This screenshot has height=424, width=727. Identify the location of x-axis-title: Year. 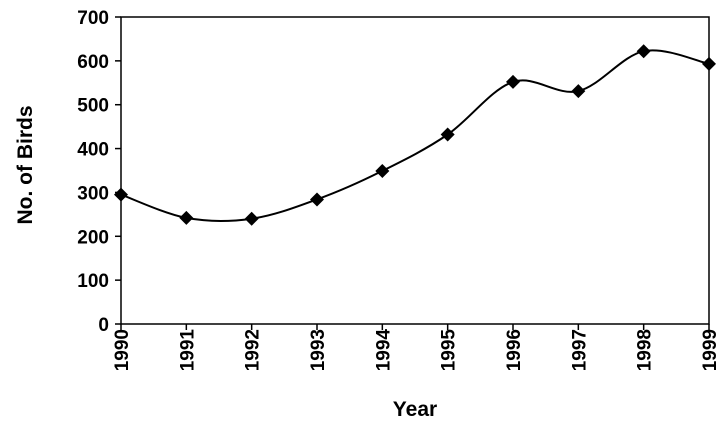
(415, 409).